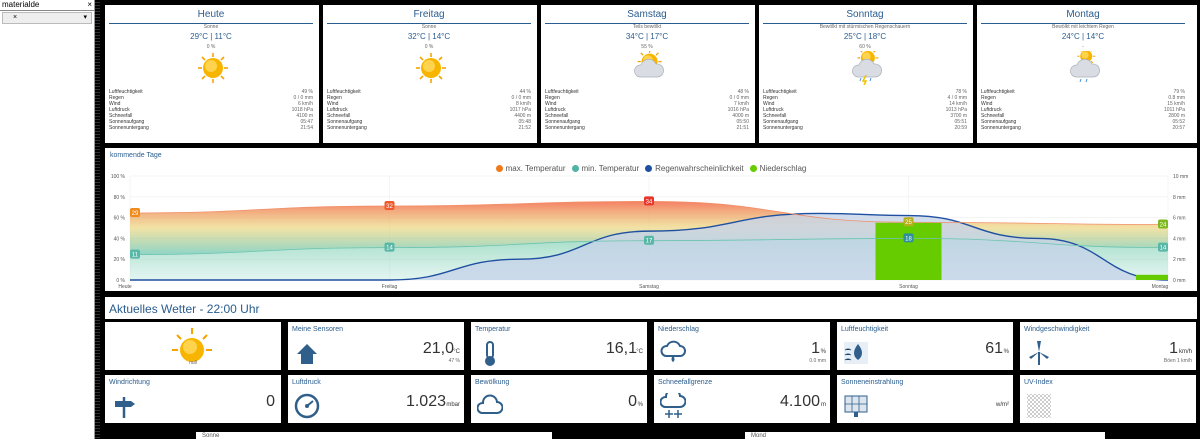  Describe the element at coordinates (908, 287) in the screenshot. I see `x-tick: Sonntag` at that location.